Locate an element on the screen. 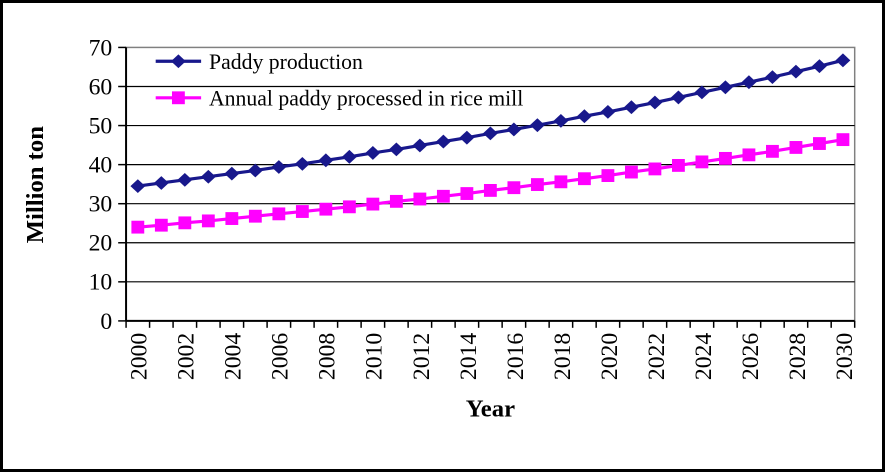 The height and width of the screenshot is (472, 885). legend-entry-paddy-production: Paddy production is located at coordinates (259, 62).